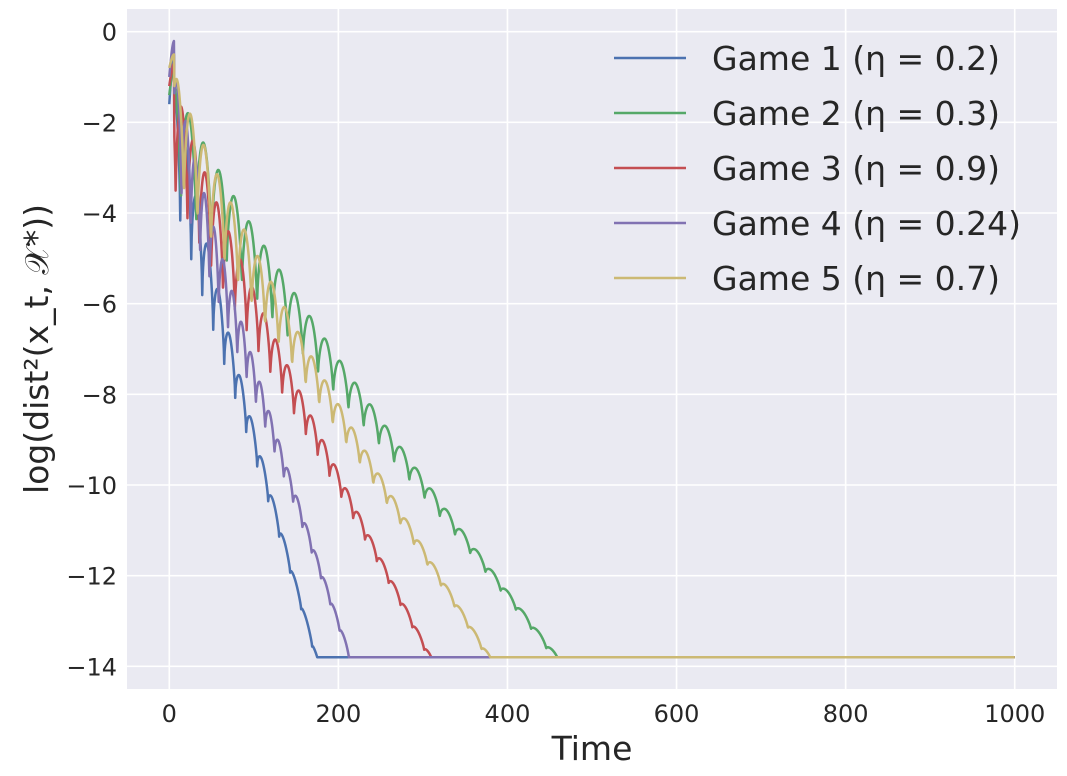 This screenshot has height=776, width=1067. I want to click on y-tick-label: −14, so click(91, 667).